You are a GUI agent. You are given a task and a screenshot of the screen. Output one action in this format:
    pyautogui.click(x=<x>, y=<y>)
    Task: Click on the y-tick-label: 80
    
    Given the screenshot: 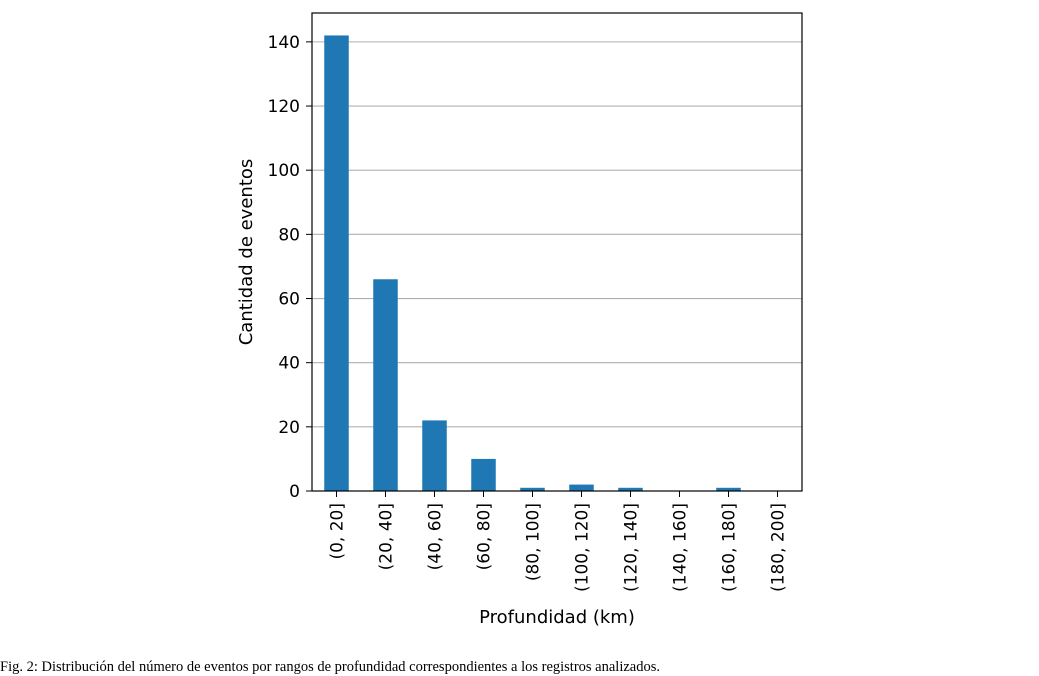 What is the action you would take?
    pyautogui.click(x=289, y=235)
    